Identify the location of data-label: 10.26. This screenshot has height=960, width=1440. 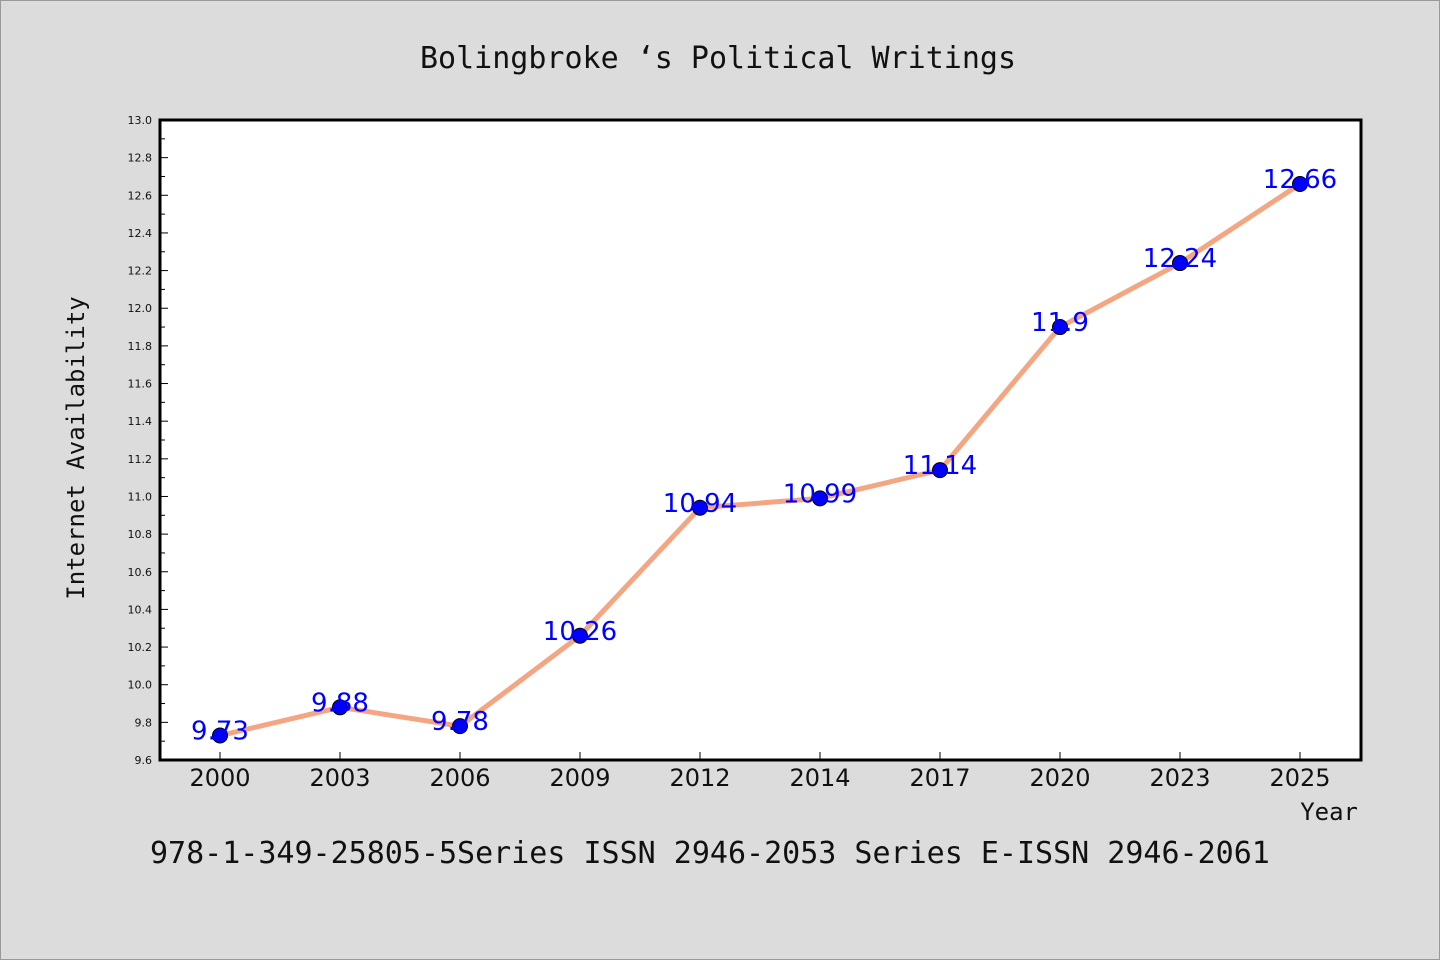
(580, 632).